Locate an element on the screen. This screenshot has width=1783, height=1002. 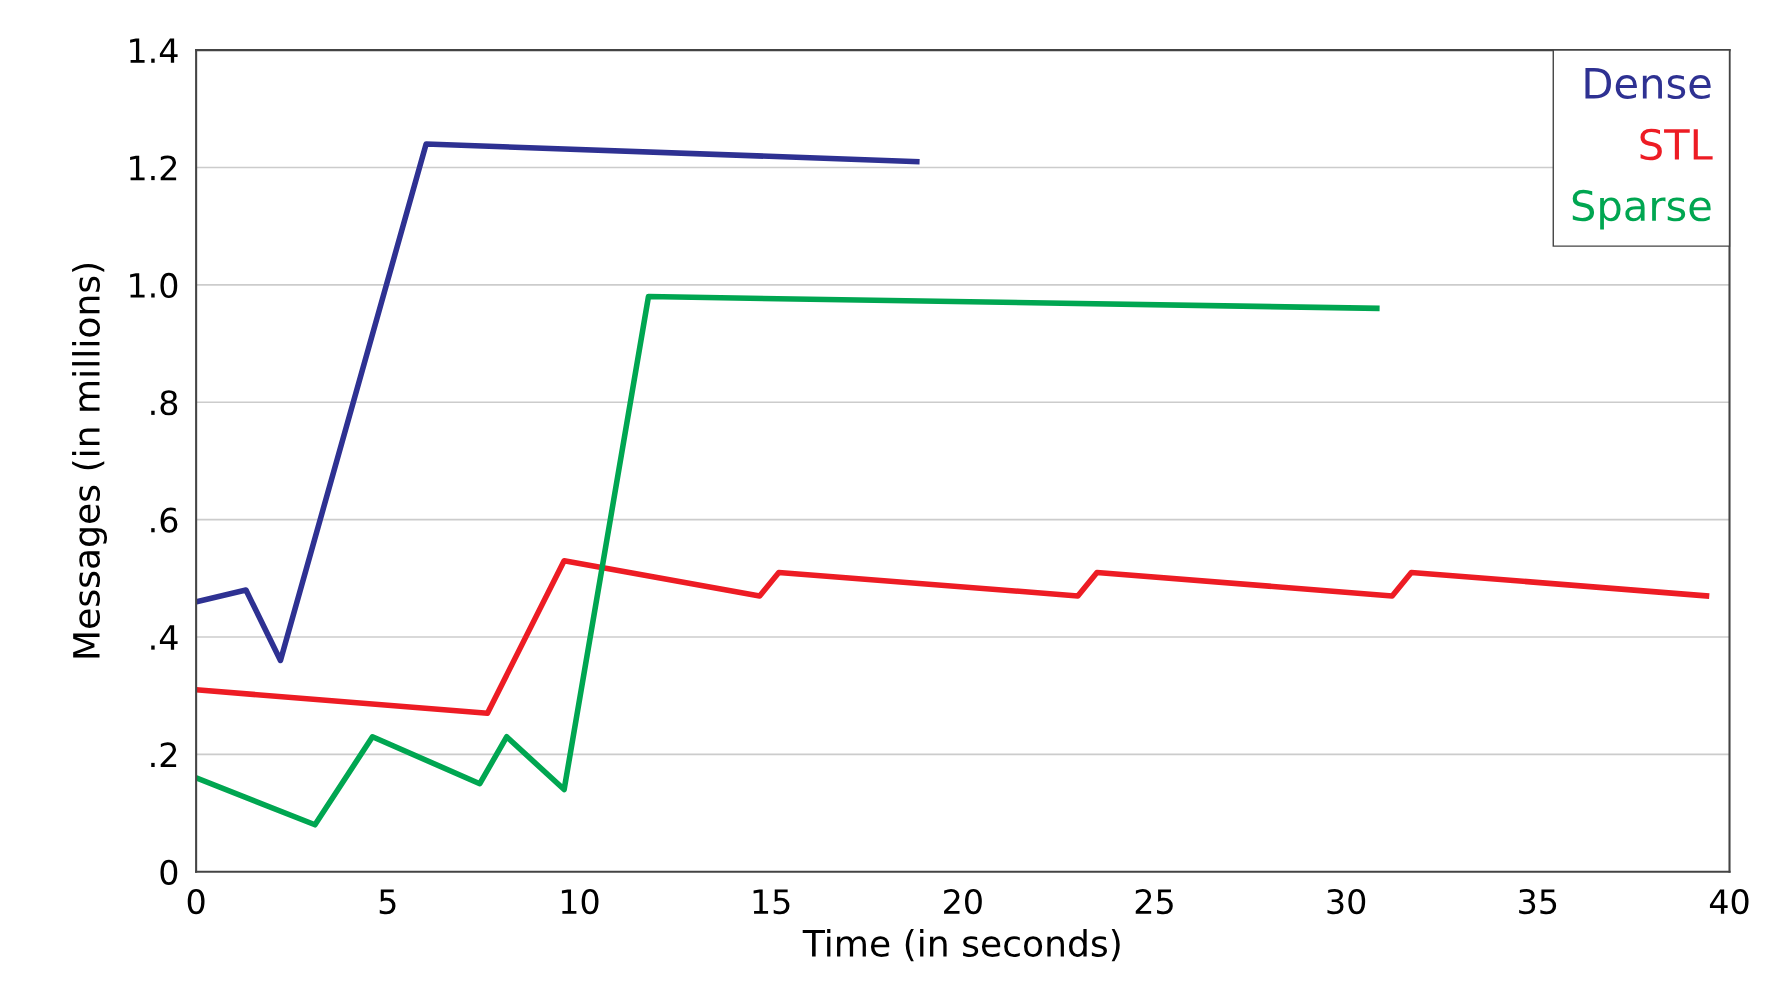
y-tick-label: .8 is located at coordinates (164, 403).